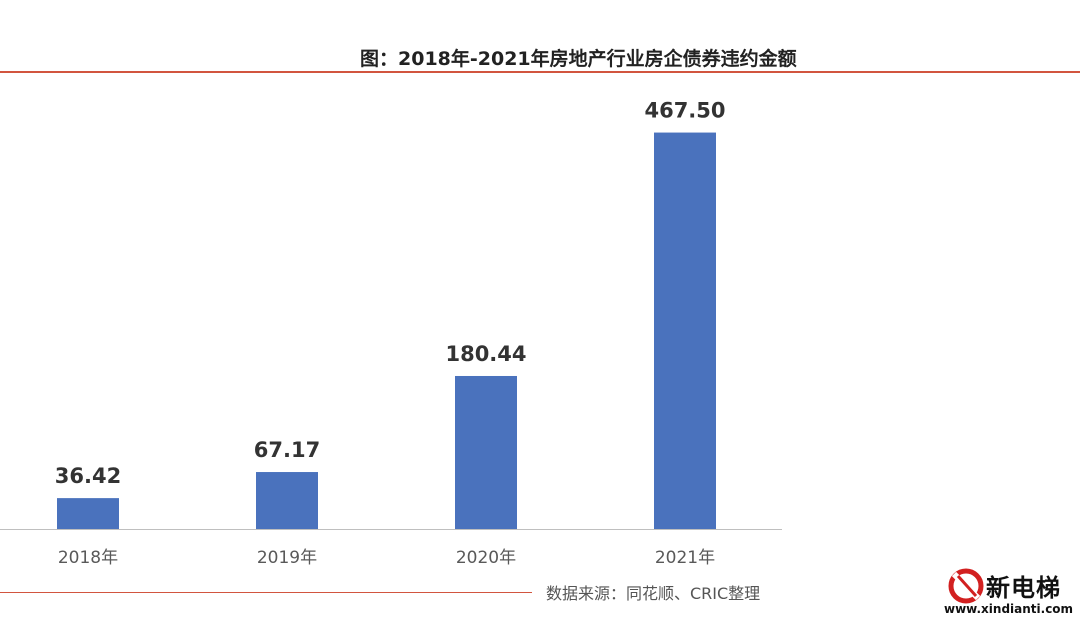  What do you see at coordinates (1023, 585) in the screenshot?
I see `watermark-name: 新电梯` at bounding box center [1023, 585].